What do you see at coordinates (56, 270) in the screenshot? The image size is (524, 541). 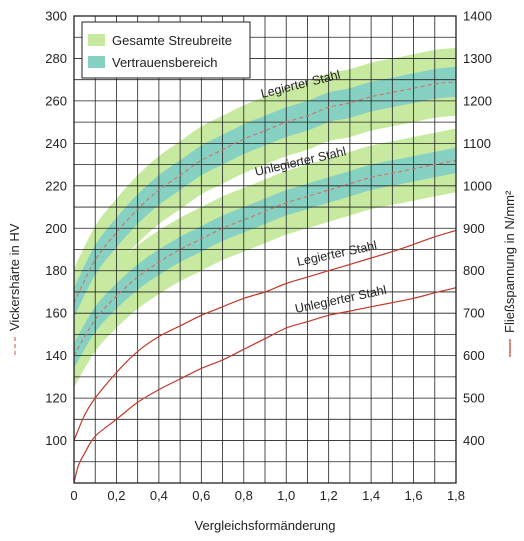 I see `y-left-tick-label: 180` at bounding box center [56, 270].